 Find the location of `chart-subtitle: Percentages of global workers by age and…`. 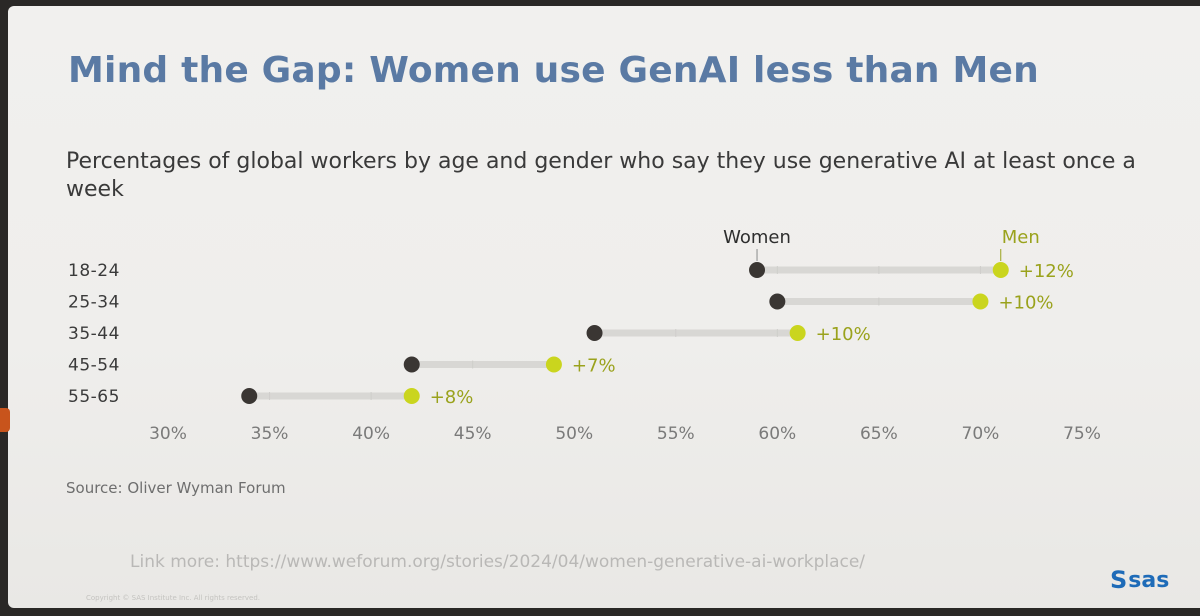

chart-subtitle: Percentages of global workers by age and… is located at coordinates (601, 175).